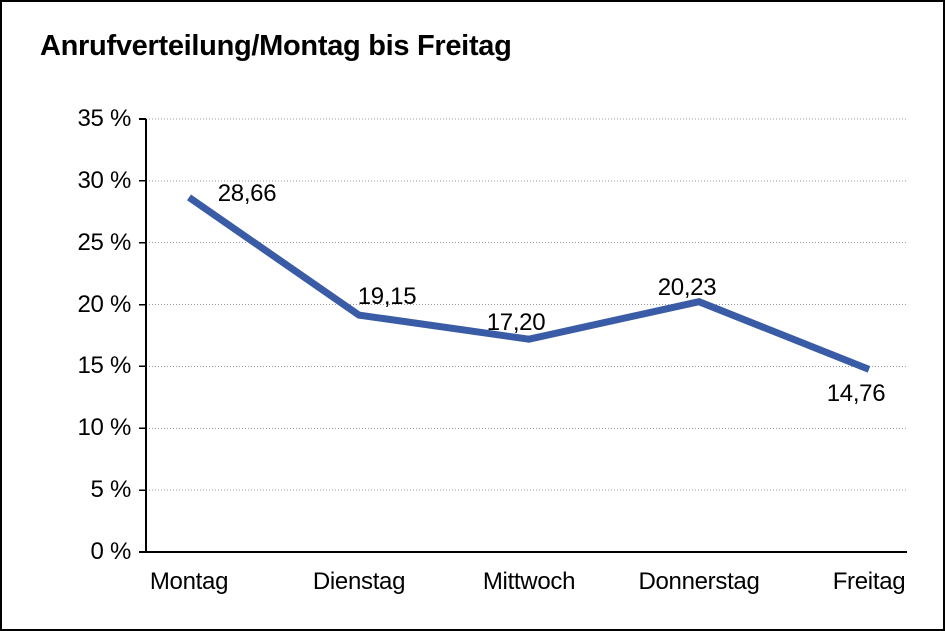  I want to click on y-axis-label: 35 %, so click(104, 118).